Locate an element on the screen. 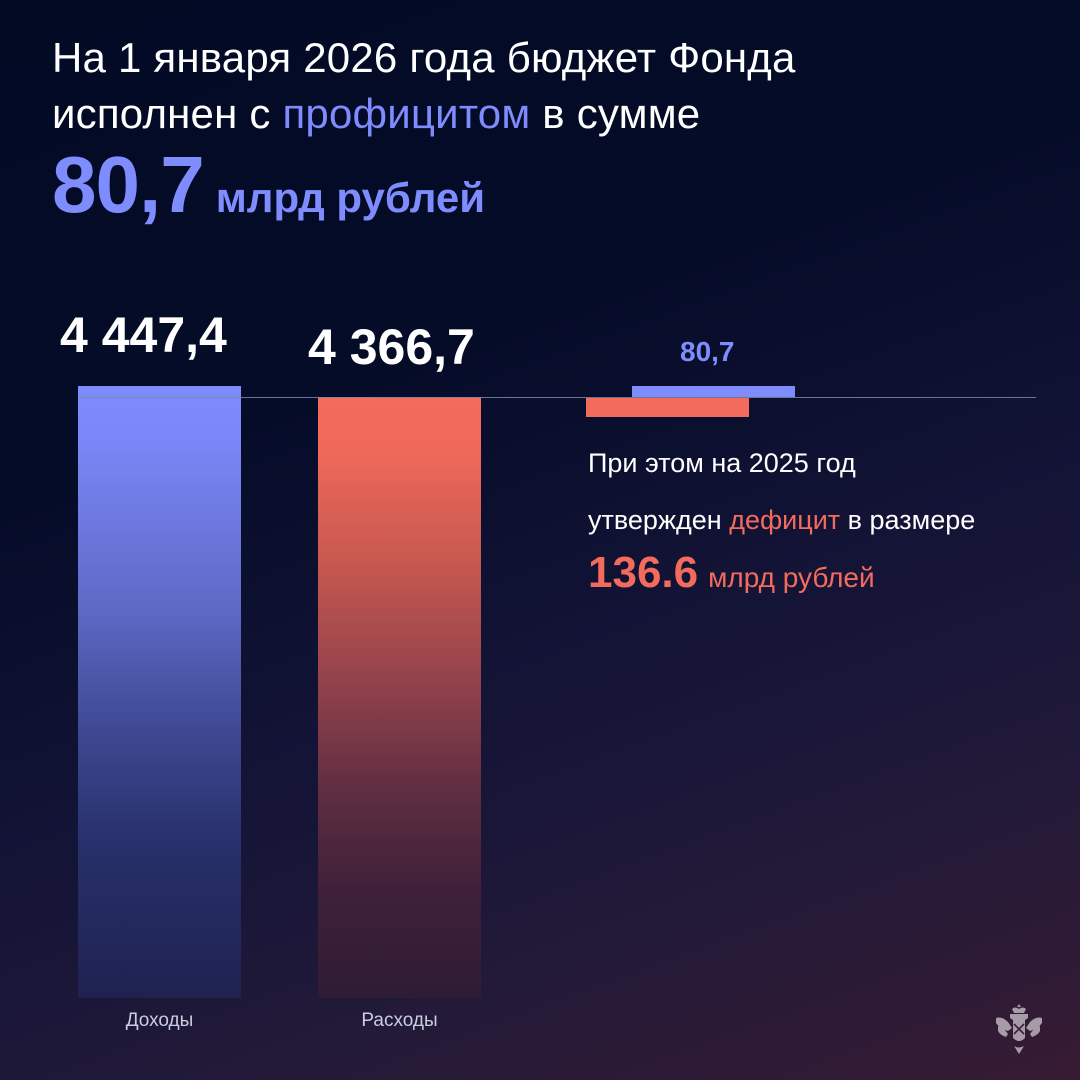  deficit-unit: млрд рублей is located at coordinates (791, 577).